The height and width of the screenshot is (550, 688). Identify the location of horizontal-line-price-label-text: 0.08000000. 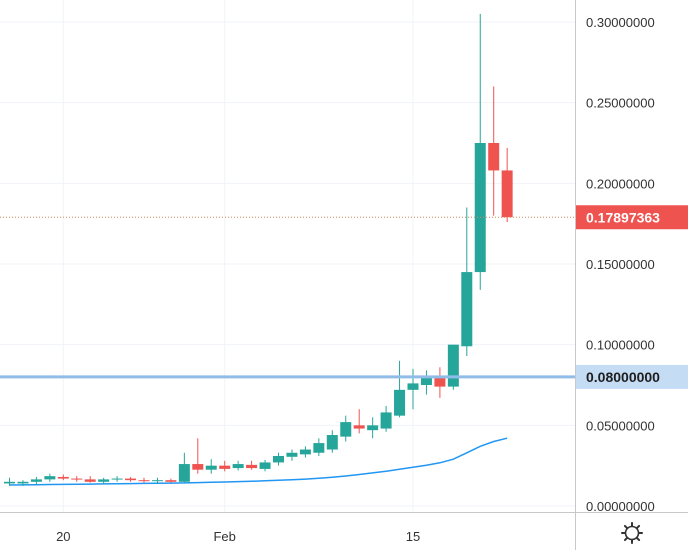
(623, 377).